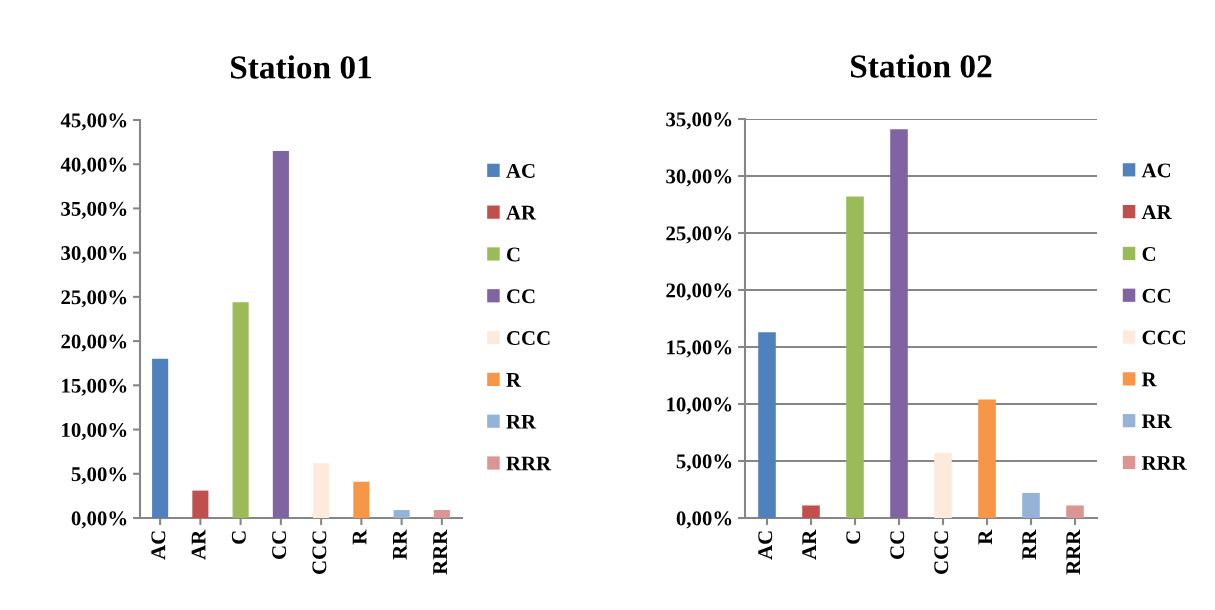 This screenshot has height=610, width=1215. What do you see at coordinates (301, 67) in the screenshot?
I see `chart-title: Station 01` at bounding box center [301, 67].